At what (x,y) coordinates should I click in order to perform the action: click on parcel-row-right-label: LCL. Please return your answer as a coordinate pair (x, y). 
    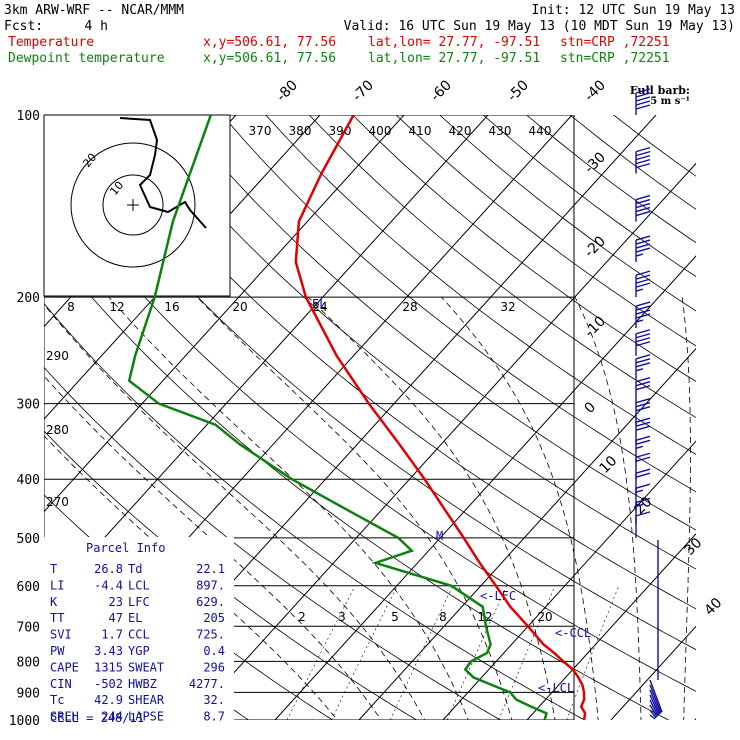
    Looking at the image, I should click on (139, 585).